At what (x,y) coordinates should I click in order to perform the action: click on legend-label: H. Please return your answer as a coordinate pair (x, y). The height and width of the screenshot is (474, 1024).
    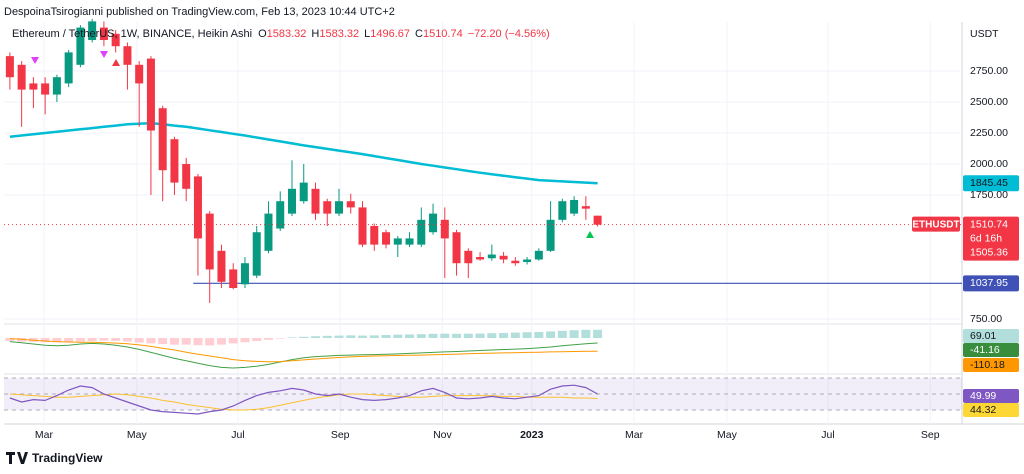
    Looking at the image, I should click on (315, 34).